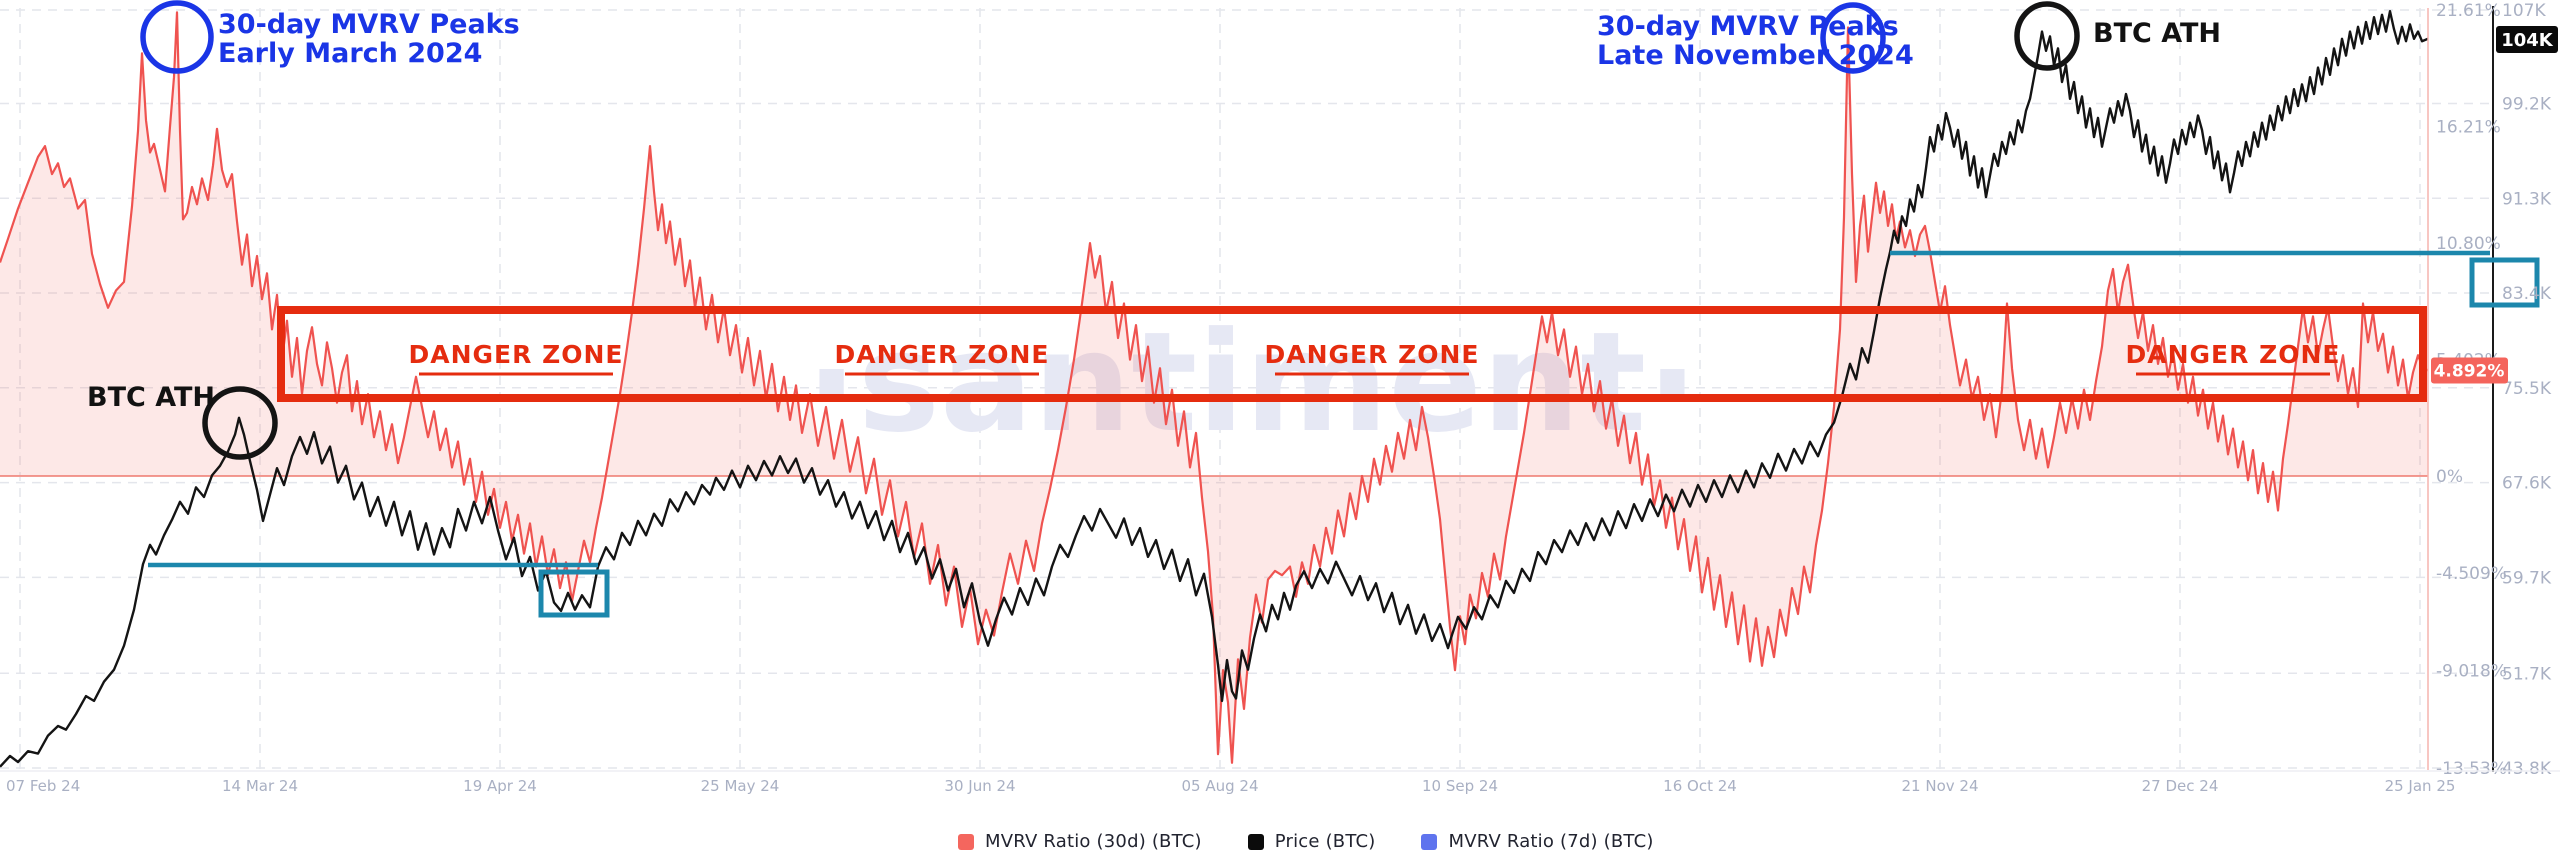 This screenshot has height=867, width=2560. What do you see at coordinates (151, 397) in the screenshot?
I see `btc-ath-march-label: BTC ATH` at bounding box center [151, 397].